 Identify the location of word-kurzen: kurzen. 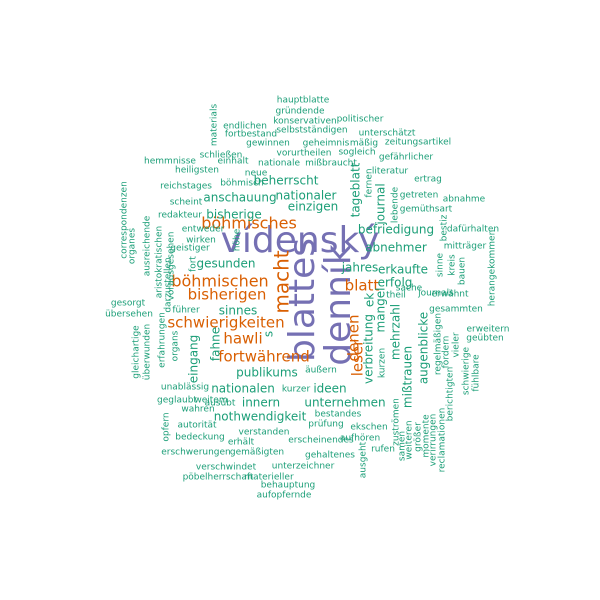
(383, 363).